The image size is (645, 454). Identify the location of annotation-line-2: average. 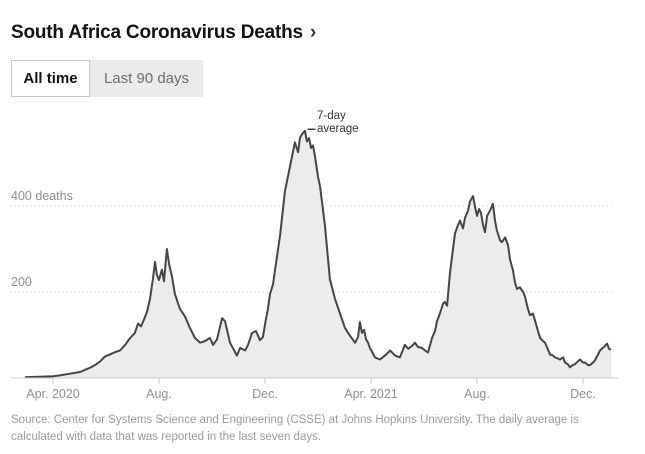
(338, 129).